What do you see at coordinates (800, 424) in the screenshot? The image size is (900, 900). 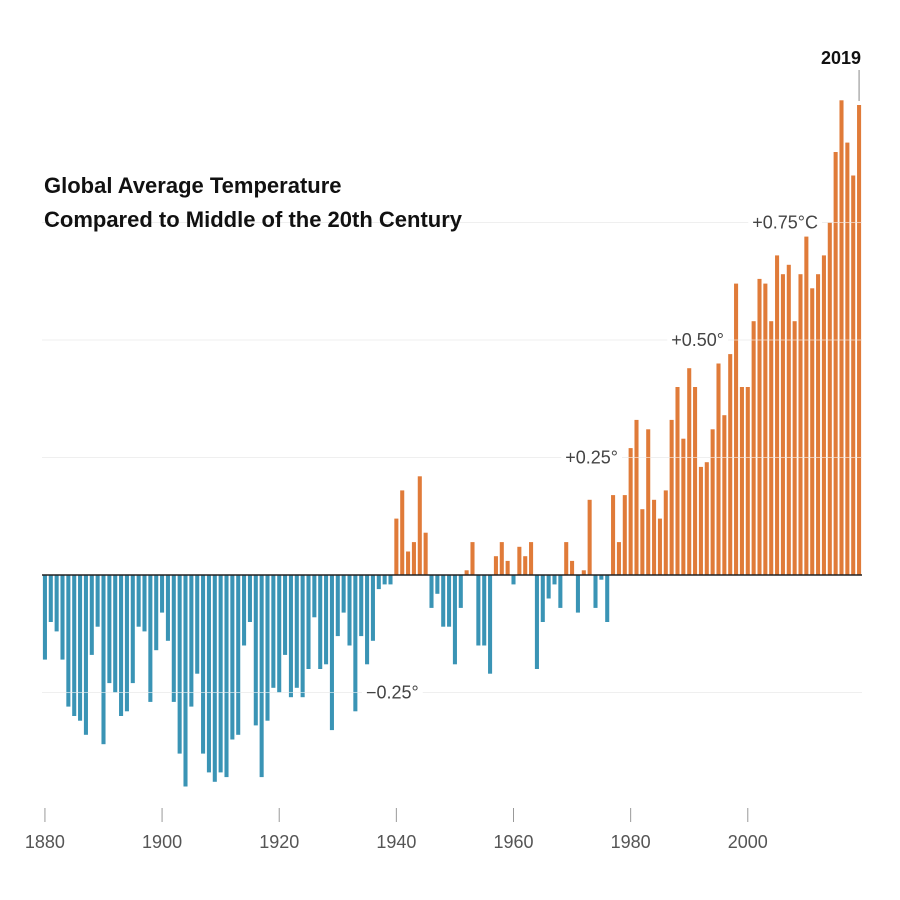 I see `bar-2009` at bounding box center [800, 424].